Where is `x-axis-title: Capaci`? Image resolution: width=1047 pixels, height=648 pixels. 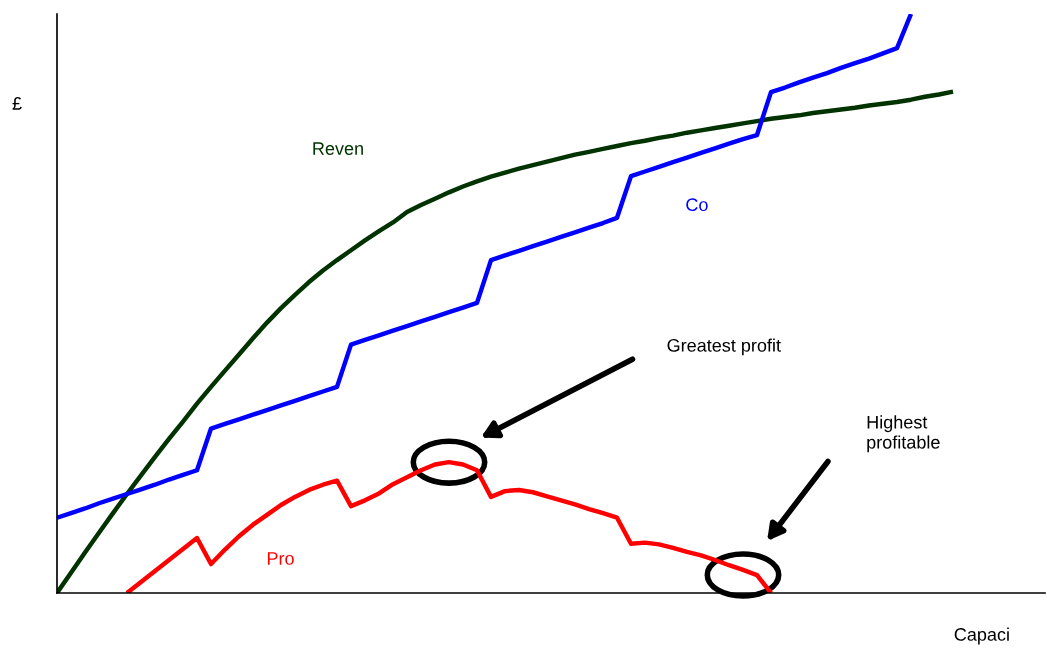 x-axis-title: Capaci is located at coordinates (981, 636).